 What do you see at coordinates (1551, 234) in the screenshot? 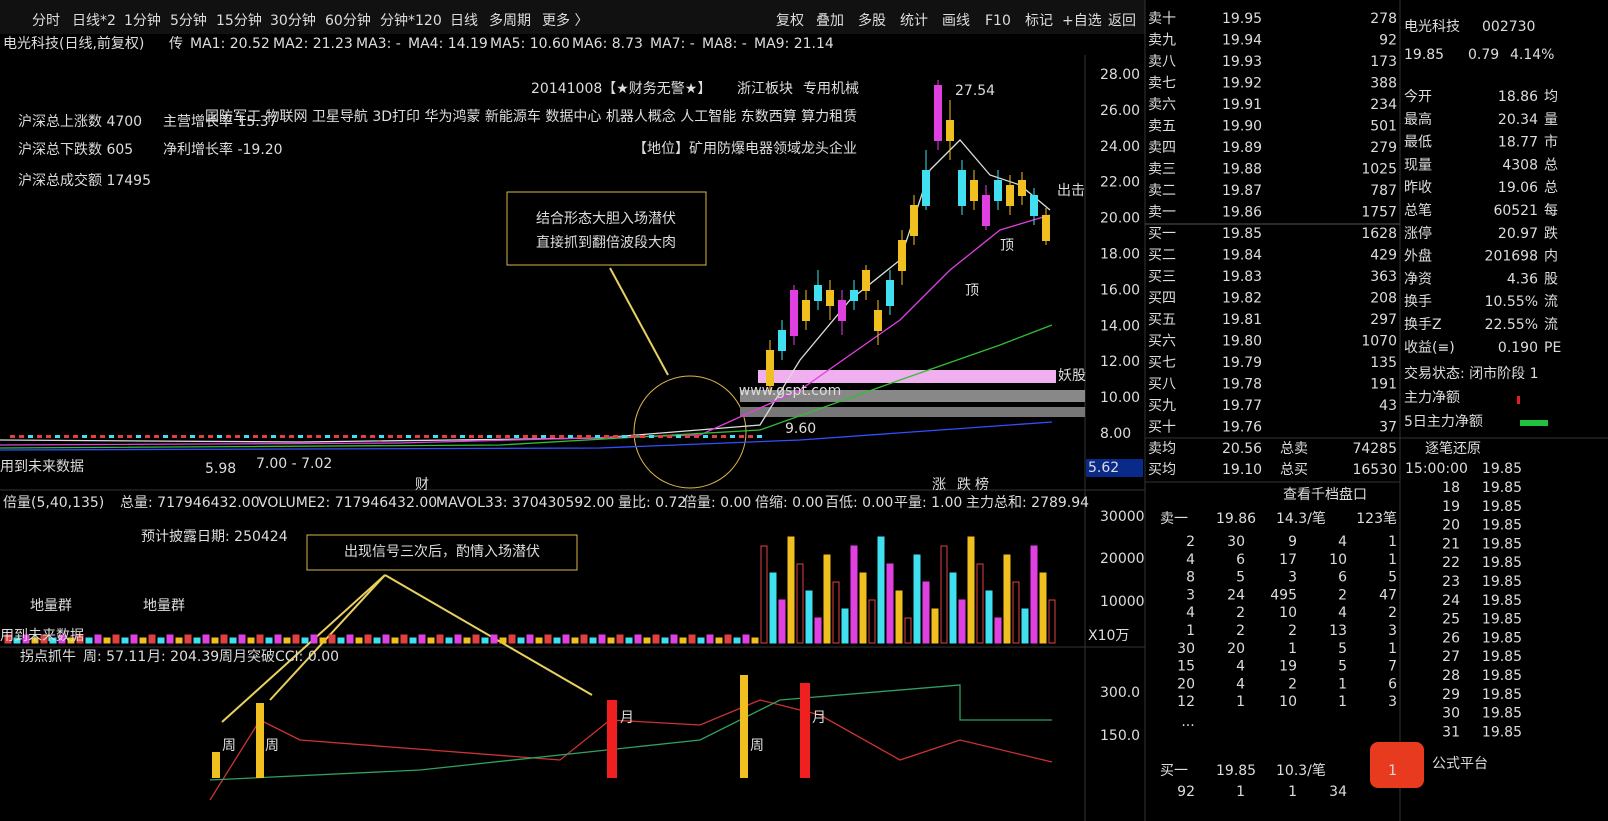
I see `label: 跌` at bounding box center [1551, 234].